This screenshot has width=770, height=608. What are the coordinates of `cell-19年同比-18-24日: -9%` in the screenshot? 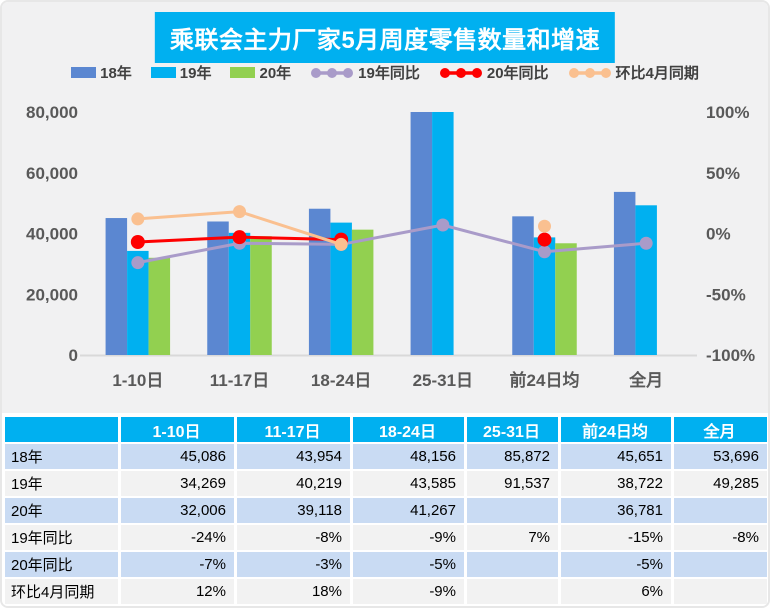 It's located at (408, 537).